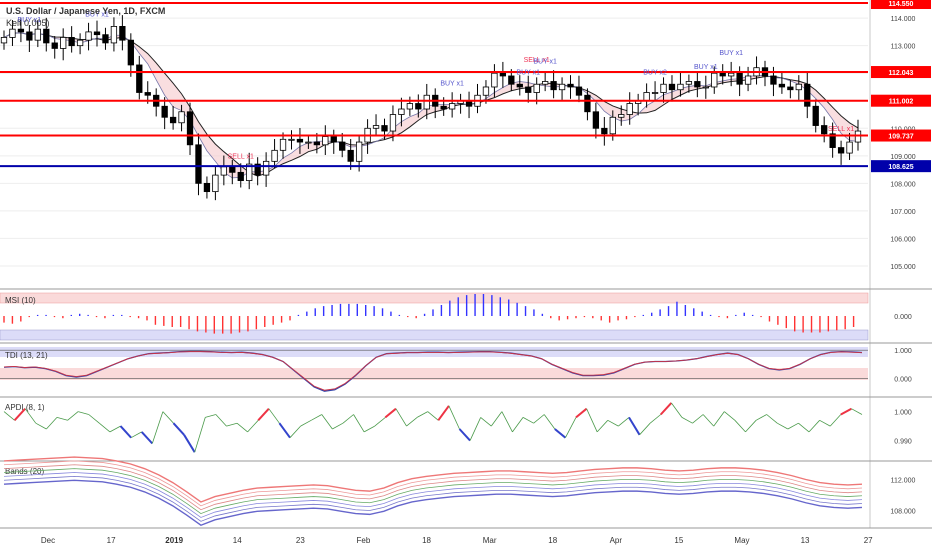 The height and width of the screenshot is (555, 932). Describe the element at coordinates (364, 540) in the screenshot. I see `x-tick-label: Feb` at that location.